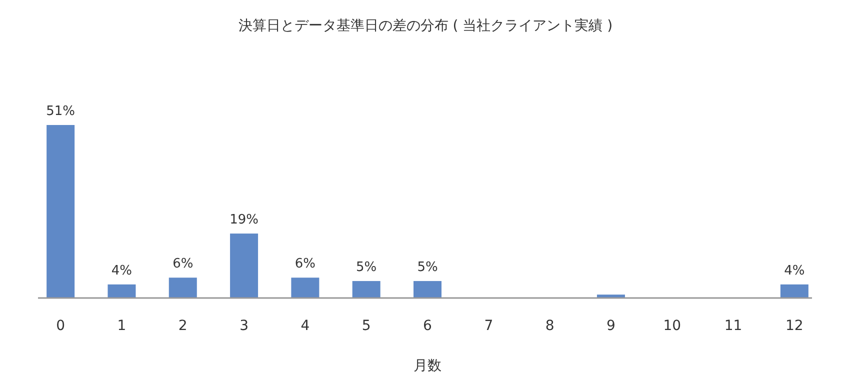 Image resolution: width=851 pixels, height=389 pixels. I want to click on x-tick-label: 9, so click(611, 326).